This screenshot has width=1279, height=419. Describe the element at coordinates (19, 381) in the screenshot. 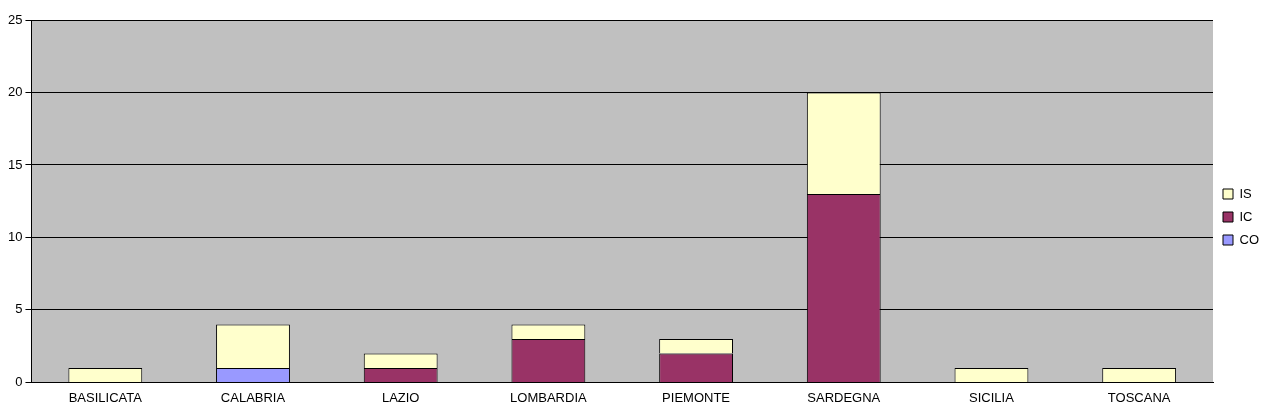

I see `y-tick-label: 0` at that location.